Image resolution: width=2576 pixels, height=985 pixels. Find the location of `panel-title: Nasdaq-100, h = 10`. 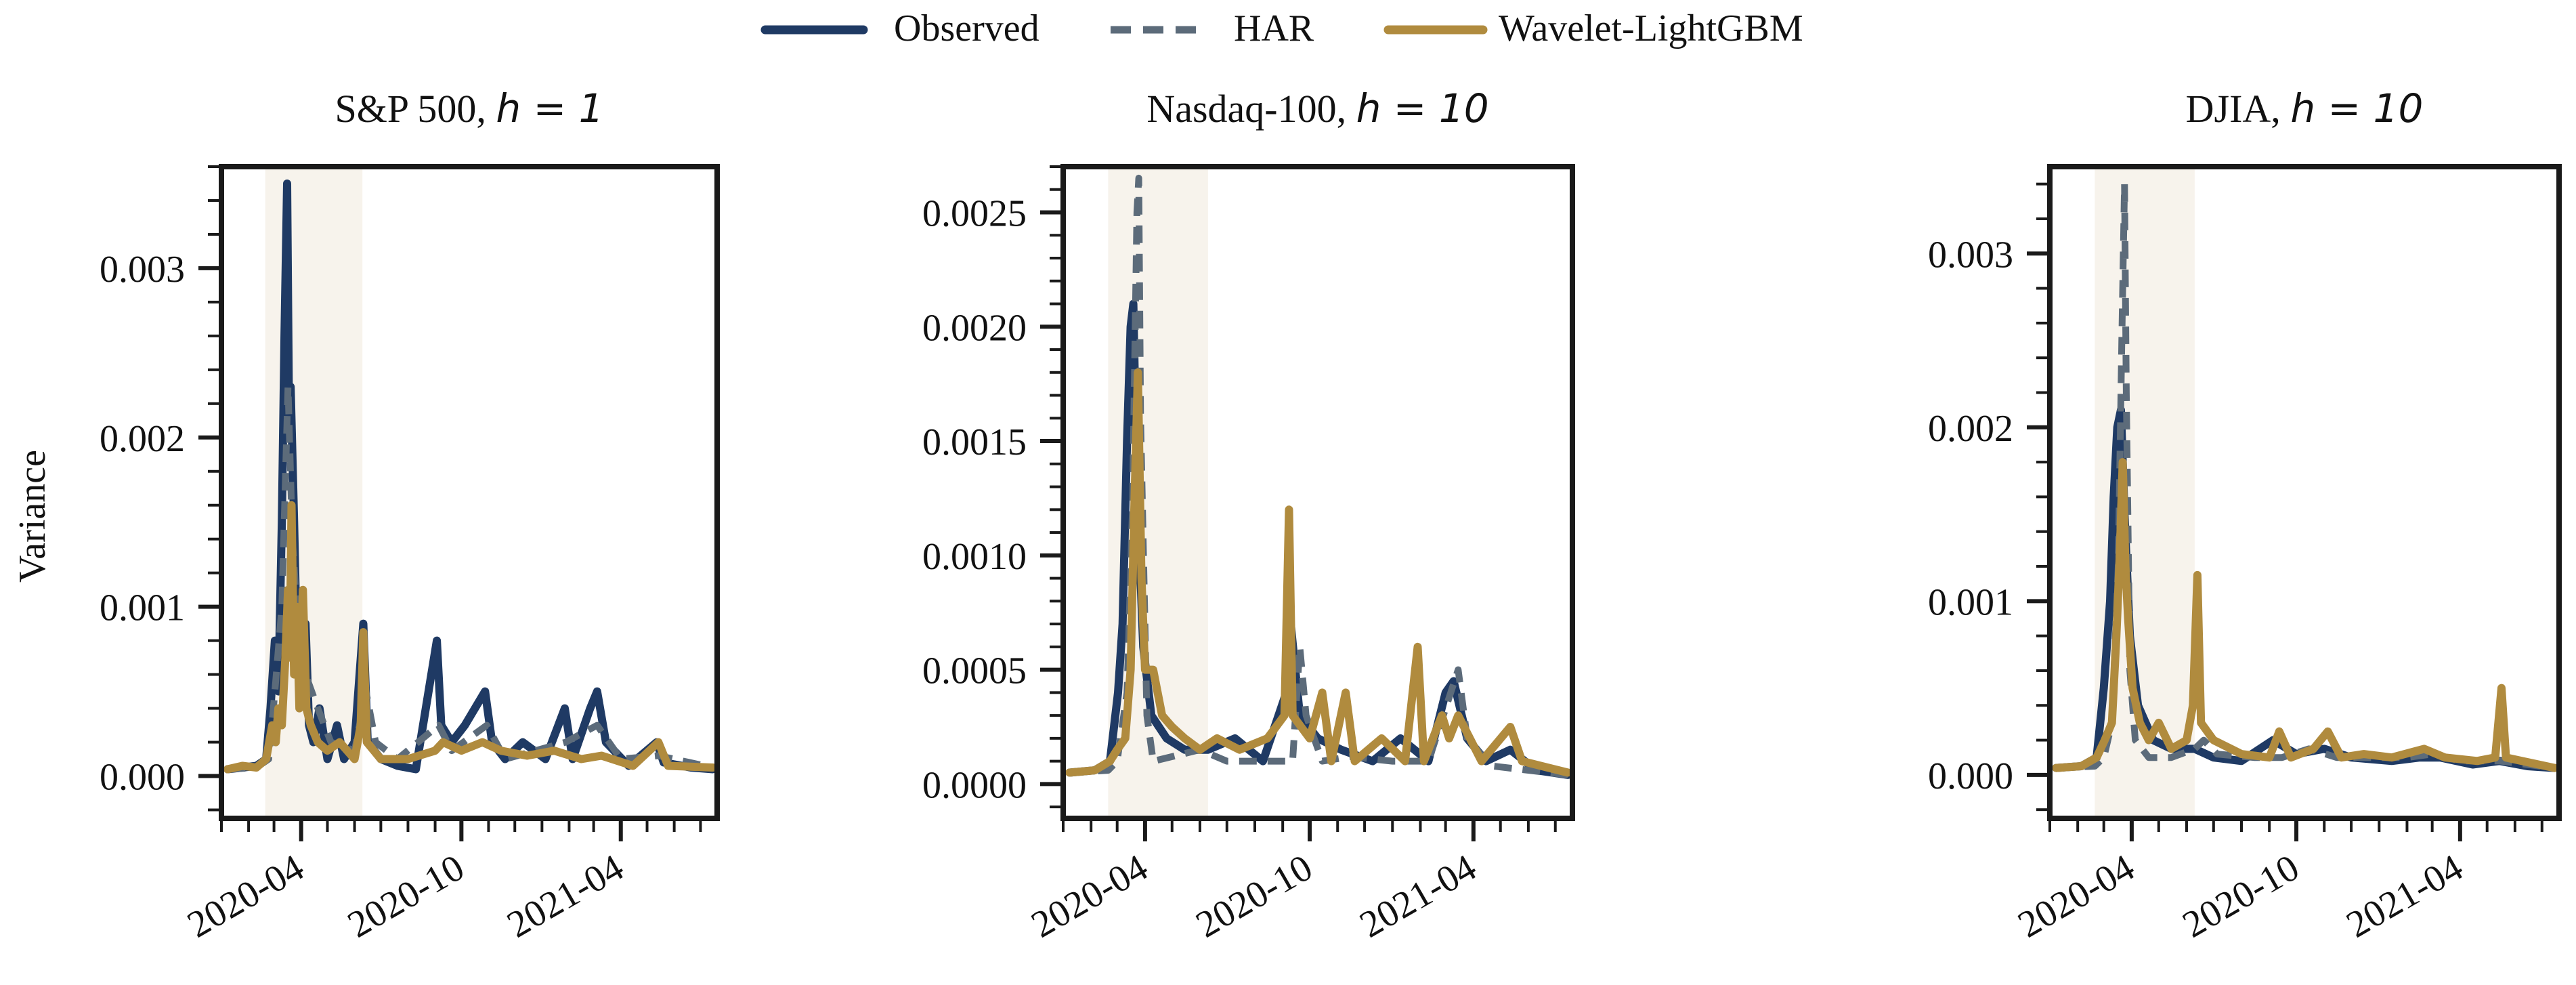

panel-title: Nasdaq-100, h = 10 is located at coordinates (1317, 108).